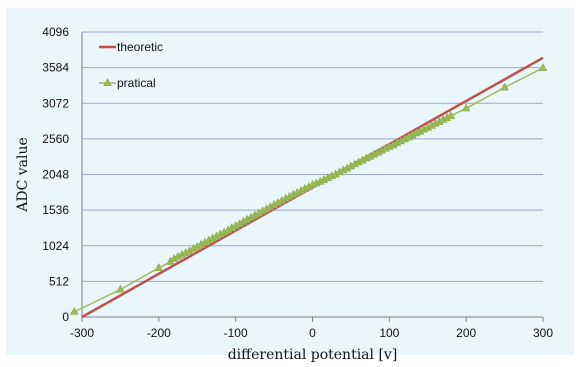 Image resolution: width=582 pixels, height=367 pixels. Describe the element at coordinates (59, 281) in the screenshot. I see `y-tick-label: 512` at that location.